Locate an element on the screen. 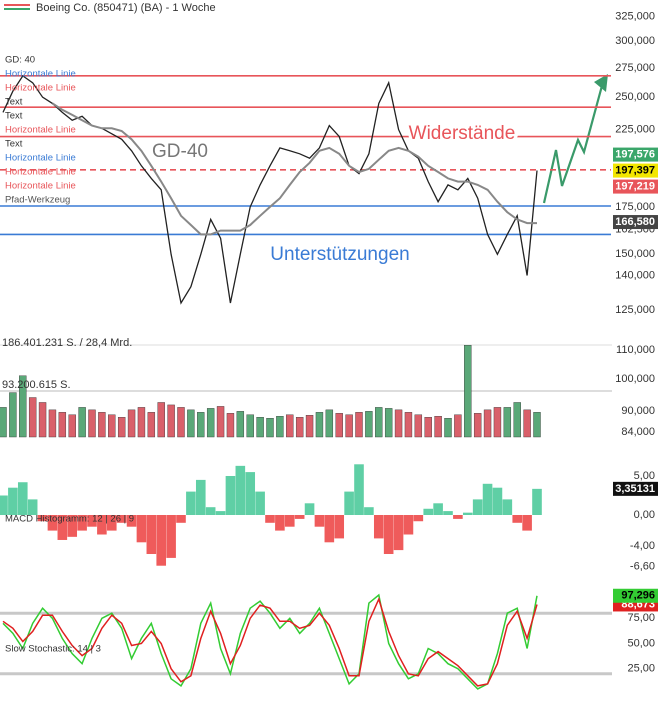  y-tick-label: 110,000 is located at coordinates (635, 350).